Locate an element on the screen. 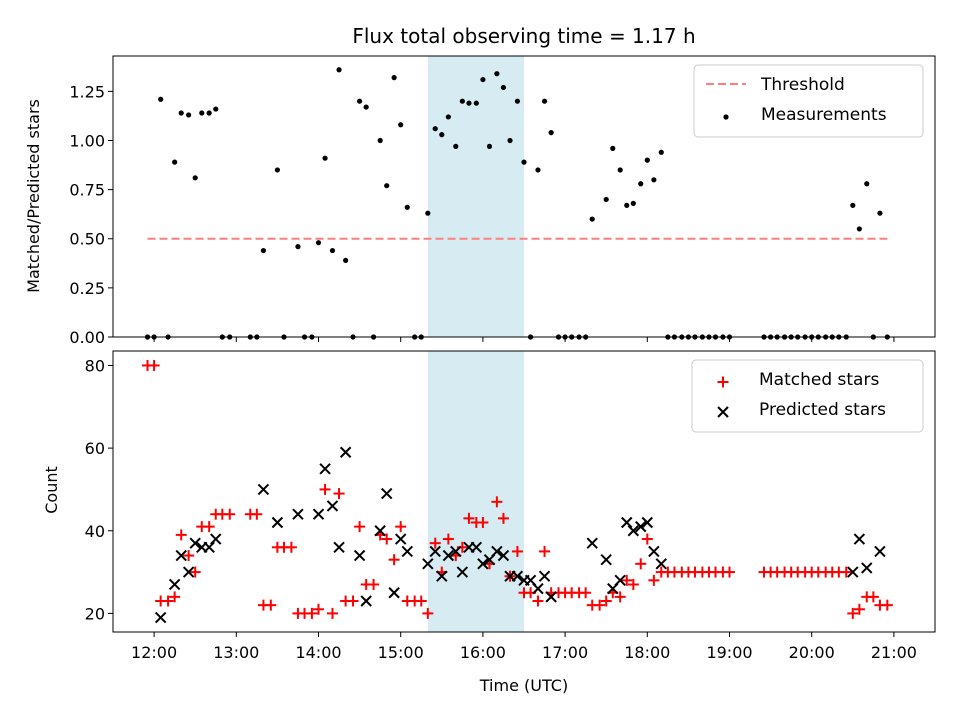 Image resolution: width=960 pixels, height=720 pixels. bottom-xtick-label-8: 20:00 is located at coordinates (812, 652).